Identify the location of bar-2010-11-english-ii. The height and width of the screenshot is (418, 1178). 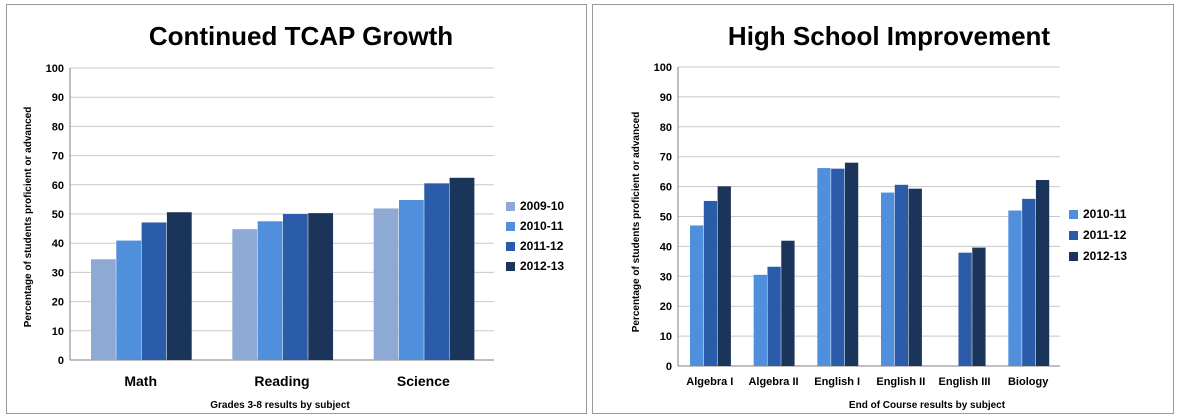
(888, 279).